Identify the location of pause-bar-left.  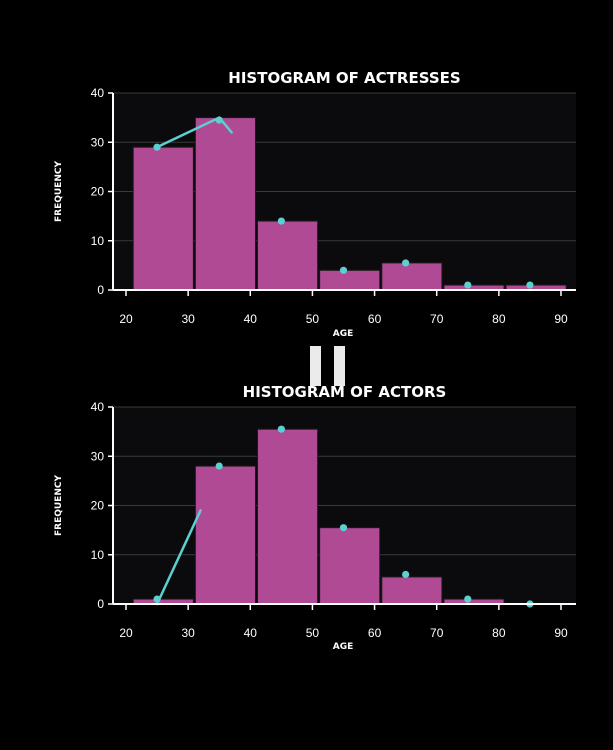
(315, 366).